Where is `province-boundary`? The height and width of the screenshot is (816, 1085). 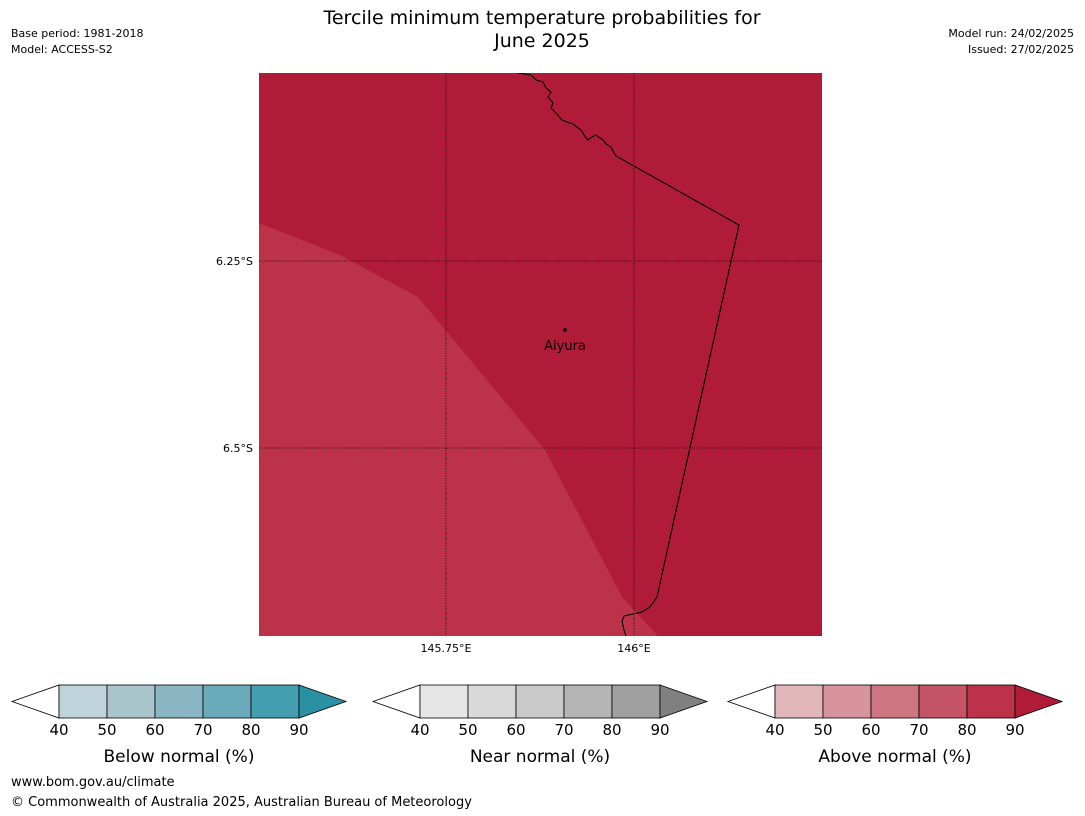
province-boundary is located at coordinates (628, 354).